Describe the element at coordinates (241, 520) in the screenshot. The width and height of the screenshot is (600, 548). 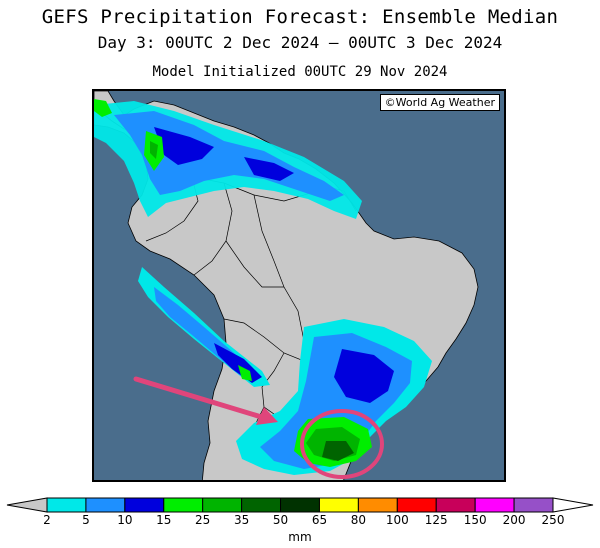
I see `colorbar-tick-label: 35` at that location.